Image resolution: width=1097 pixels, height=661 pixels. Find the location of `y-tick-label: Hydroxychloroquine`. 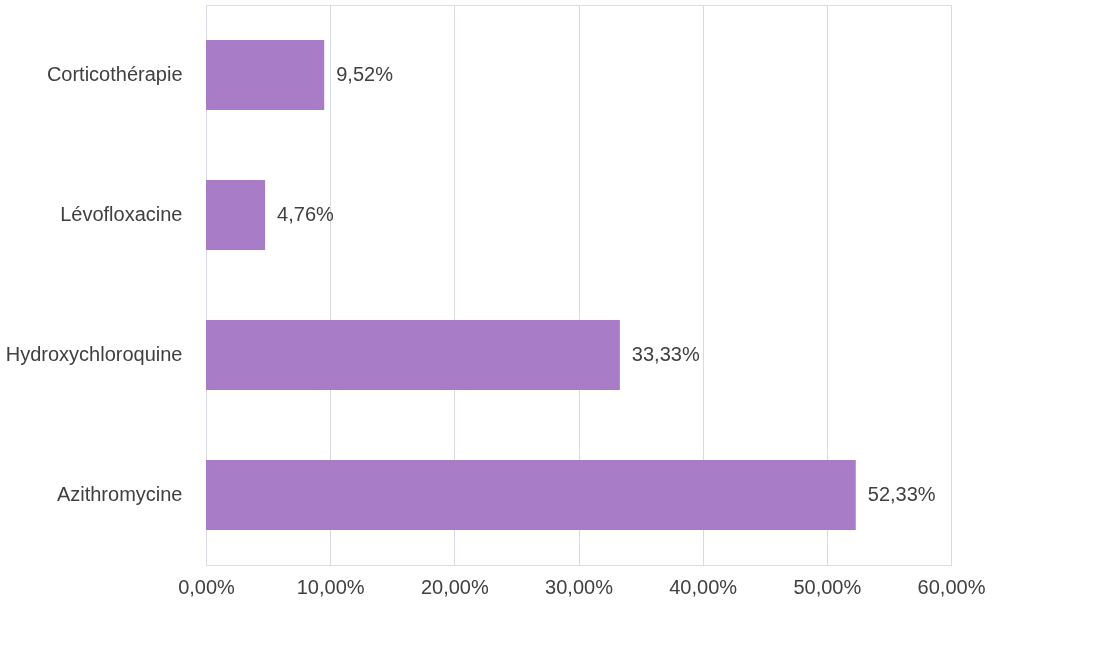

y-tick-label: Hydroxychloroquine is located at coordinates (94, 354).